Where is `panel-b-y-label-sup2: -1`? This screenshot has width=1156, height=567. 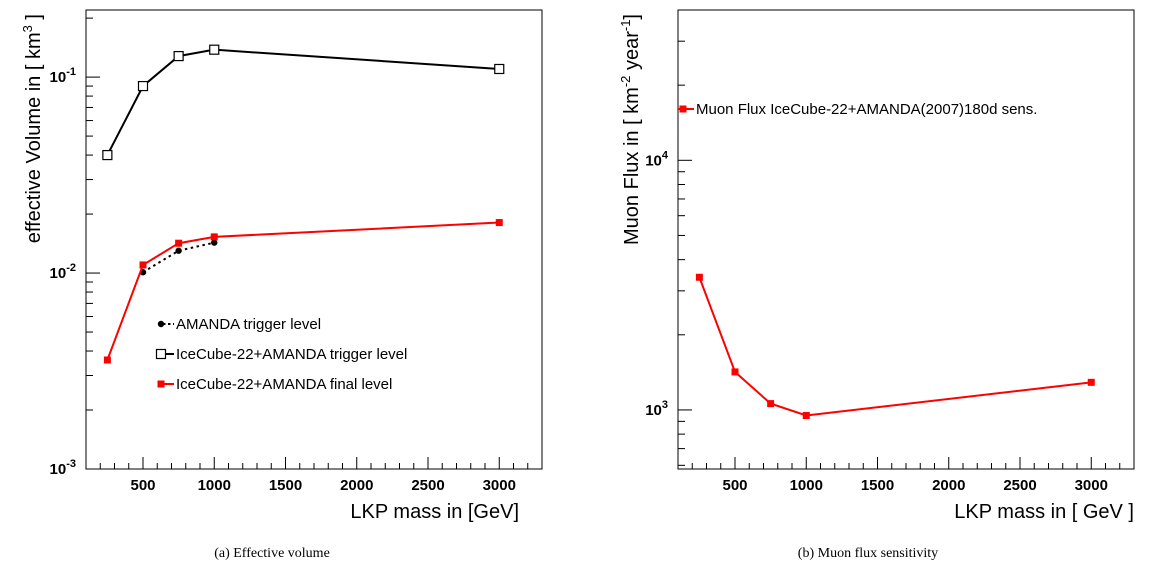
panel-b-y-label-sup2: -1 is located at coordinates (625, 26).